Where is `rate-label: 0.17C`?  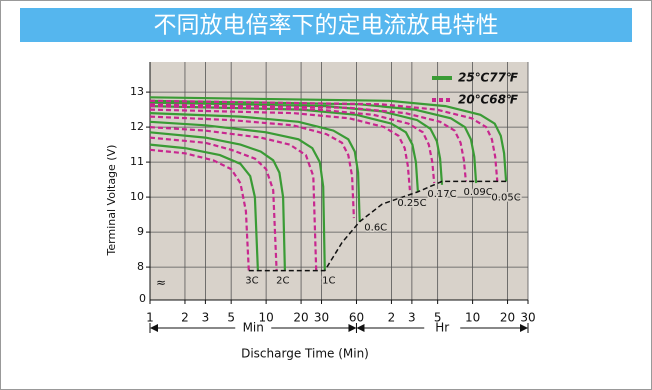
rate-label: 0.17C is located at coordinates (441, 194).